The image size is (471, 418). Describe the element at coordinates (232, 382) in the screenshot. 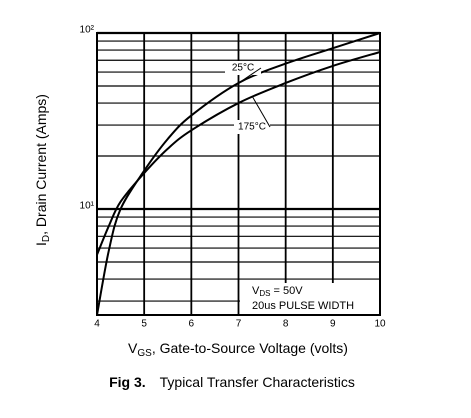

I see `caption: Fig 3. Typical Transfer Characteristics` at that location.